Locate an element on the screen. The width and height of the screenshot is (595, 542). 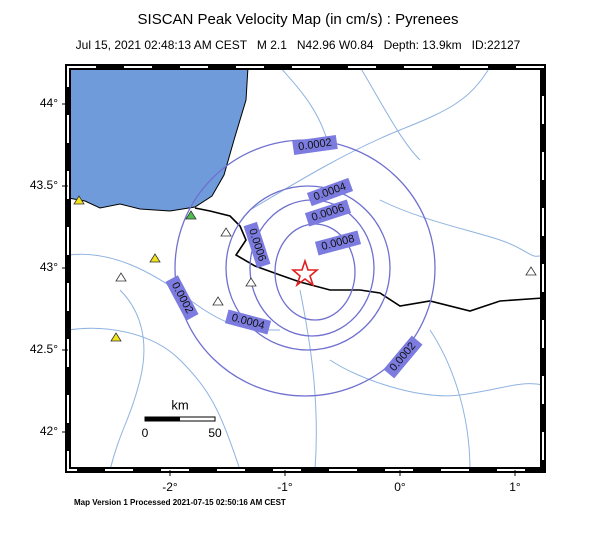
lat-tick-label: 43° is located at coordinates (49, 267).